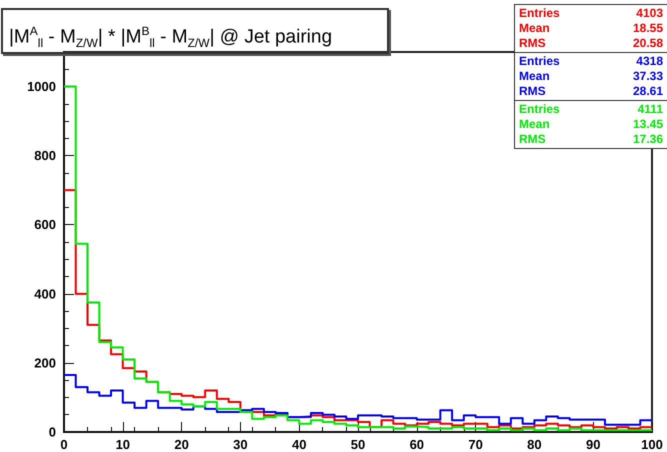  Describe the element at coordinates (52, 432) in the screenshot. I see `y-tick-label: 0` at that location.